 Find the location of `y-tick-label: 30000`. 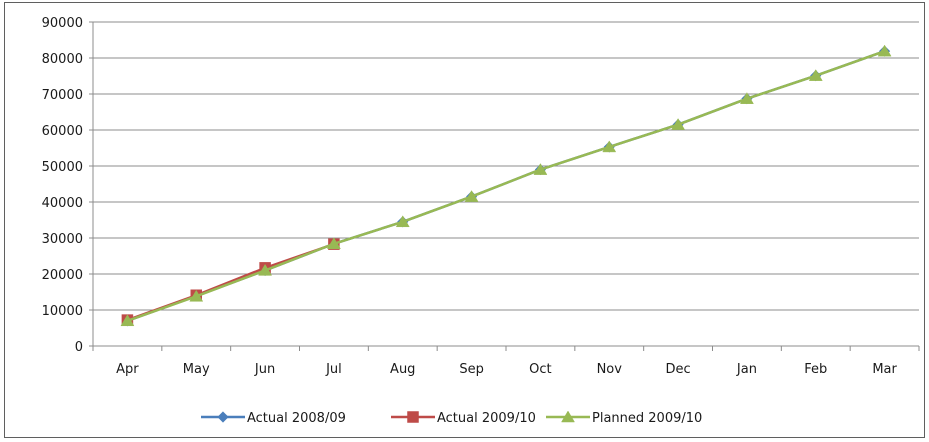

y-tick-label: 30000 is located at coordinates (62, 239).